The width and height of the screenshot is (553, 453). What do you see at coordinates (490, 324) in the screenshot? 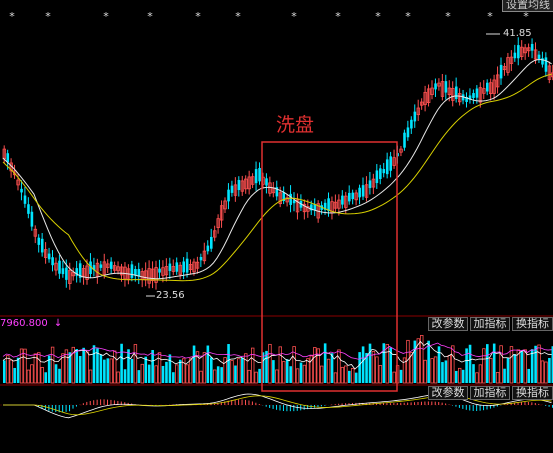
I see `volume-add-indicator-button: 加指标` at bounding box center [490, 324].